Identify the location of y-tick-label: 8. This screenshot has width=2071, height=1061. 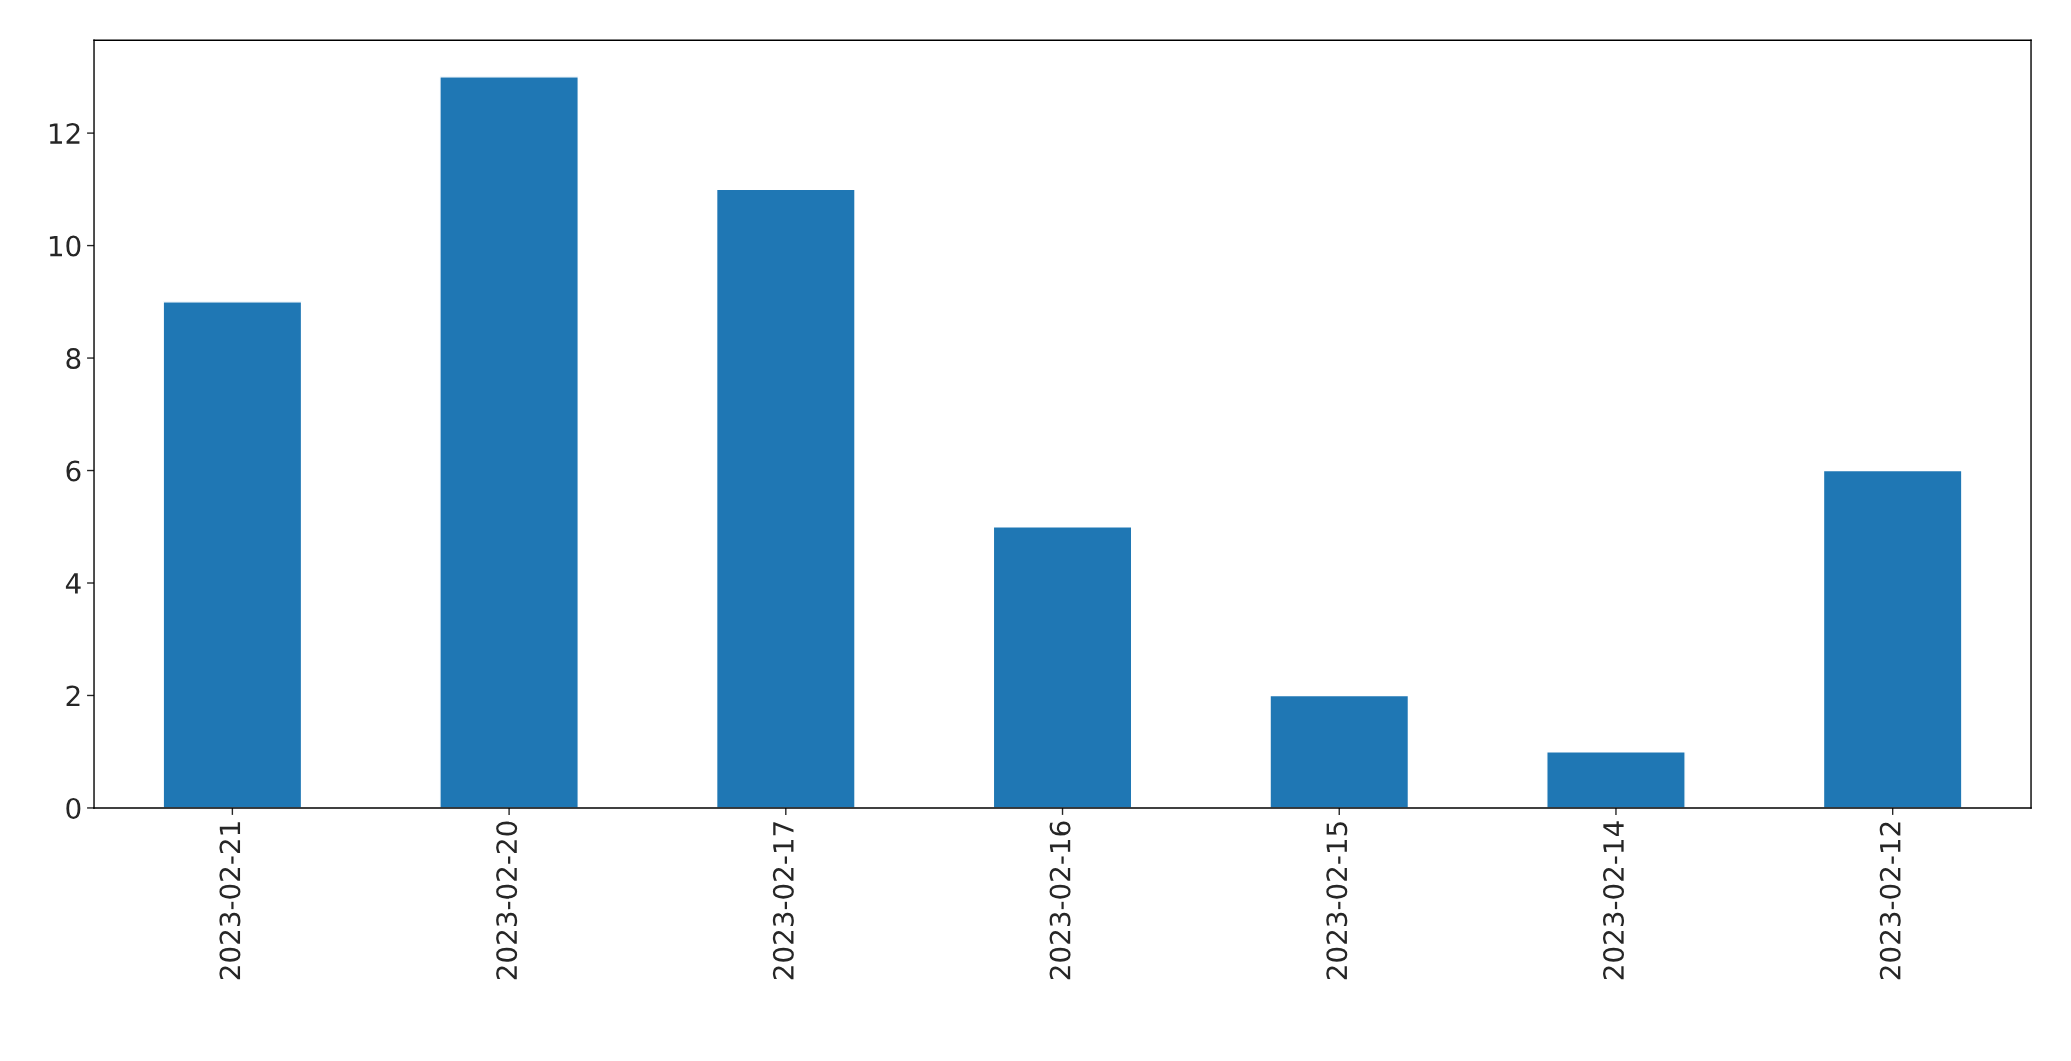
(73, 358).